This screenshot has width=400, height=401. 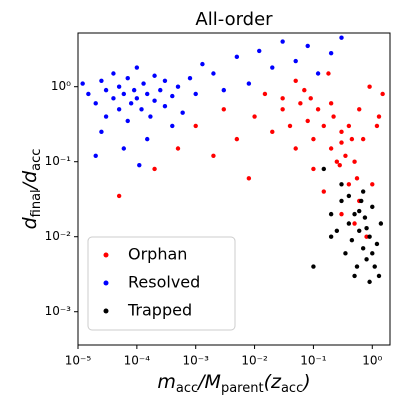 What do you see at coordinates (36, 203) in the screenshot?
I see `y-axis-label-part: final` at bounding box center [36, 203].